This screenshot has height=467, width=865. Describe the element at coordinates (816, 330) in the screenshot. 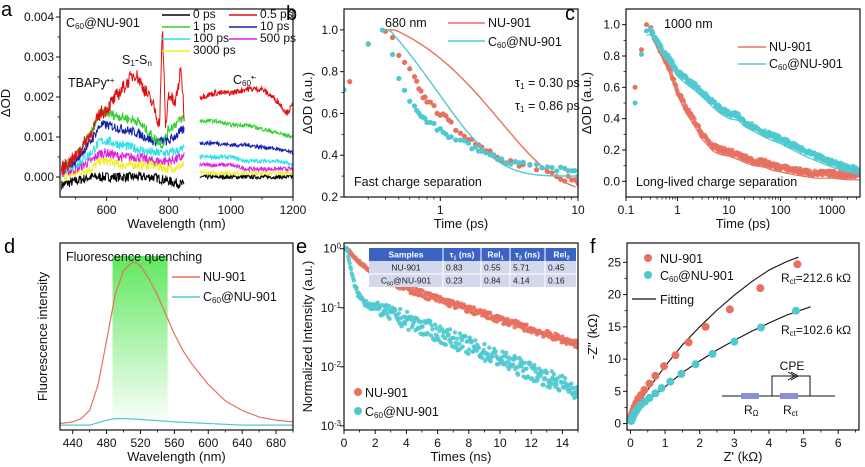

I see `rct-c60: Rct=102.6 kΩ` at that location.